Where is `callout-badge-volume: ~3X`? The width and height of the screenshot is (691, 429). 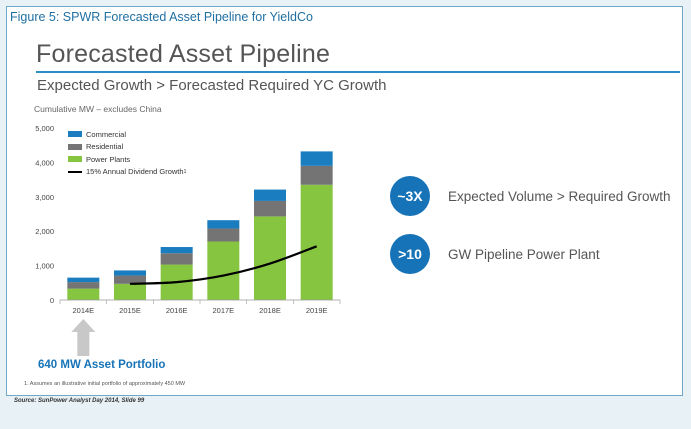 callout-badge-volume: ~3X is located at coordinates (410, 196).